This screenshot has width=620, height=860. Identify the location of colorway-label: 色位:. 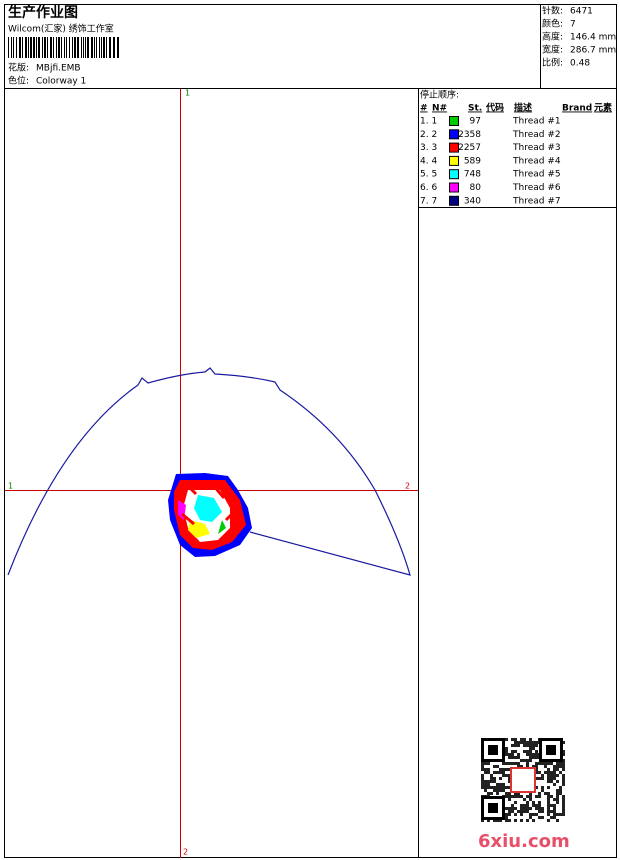
(18, 81).